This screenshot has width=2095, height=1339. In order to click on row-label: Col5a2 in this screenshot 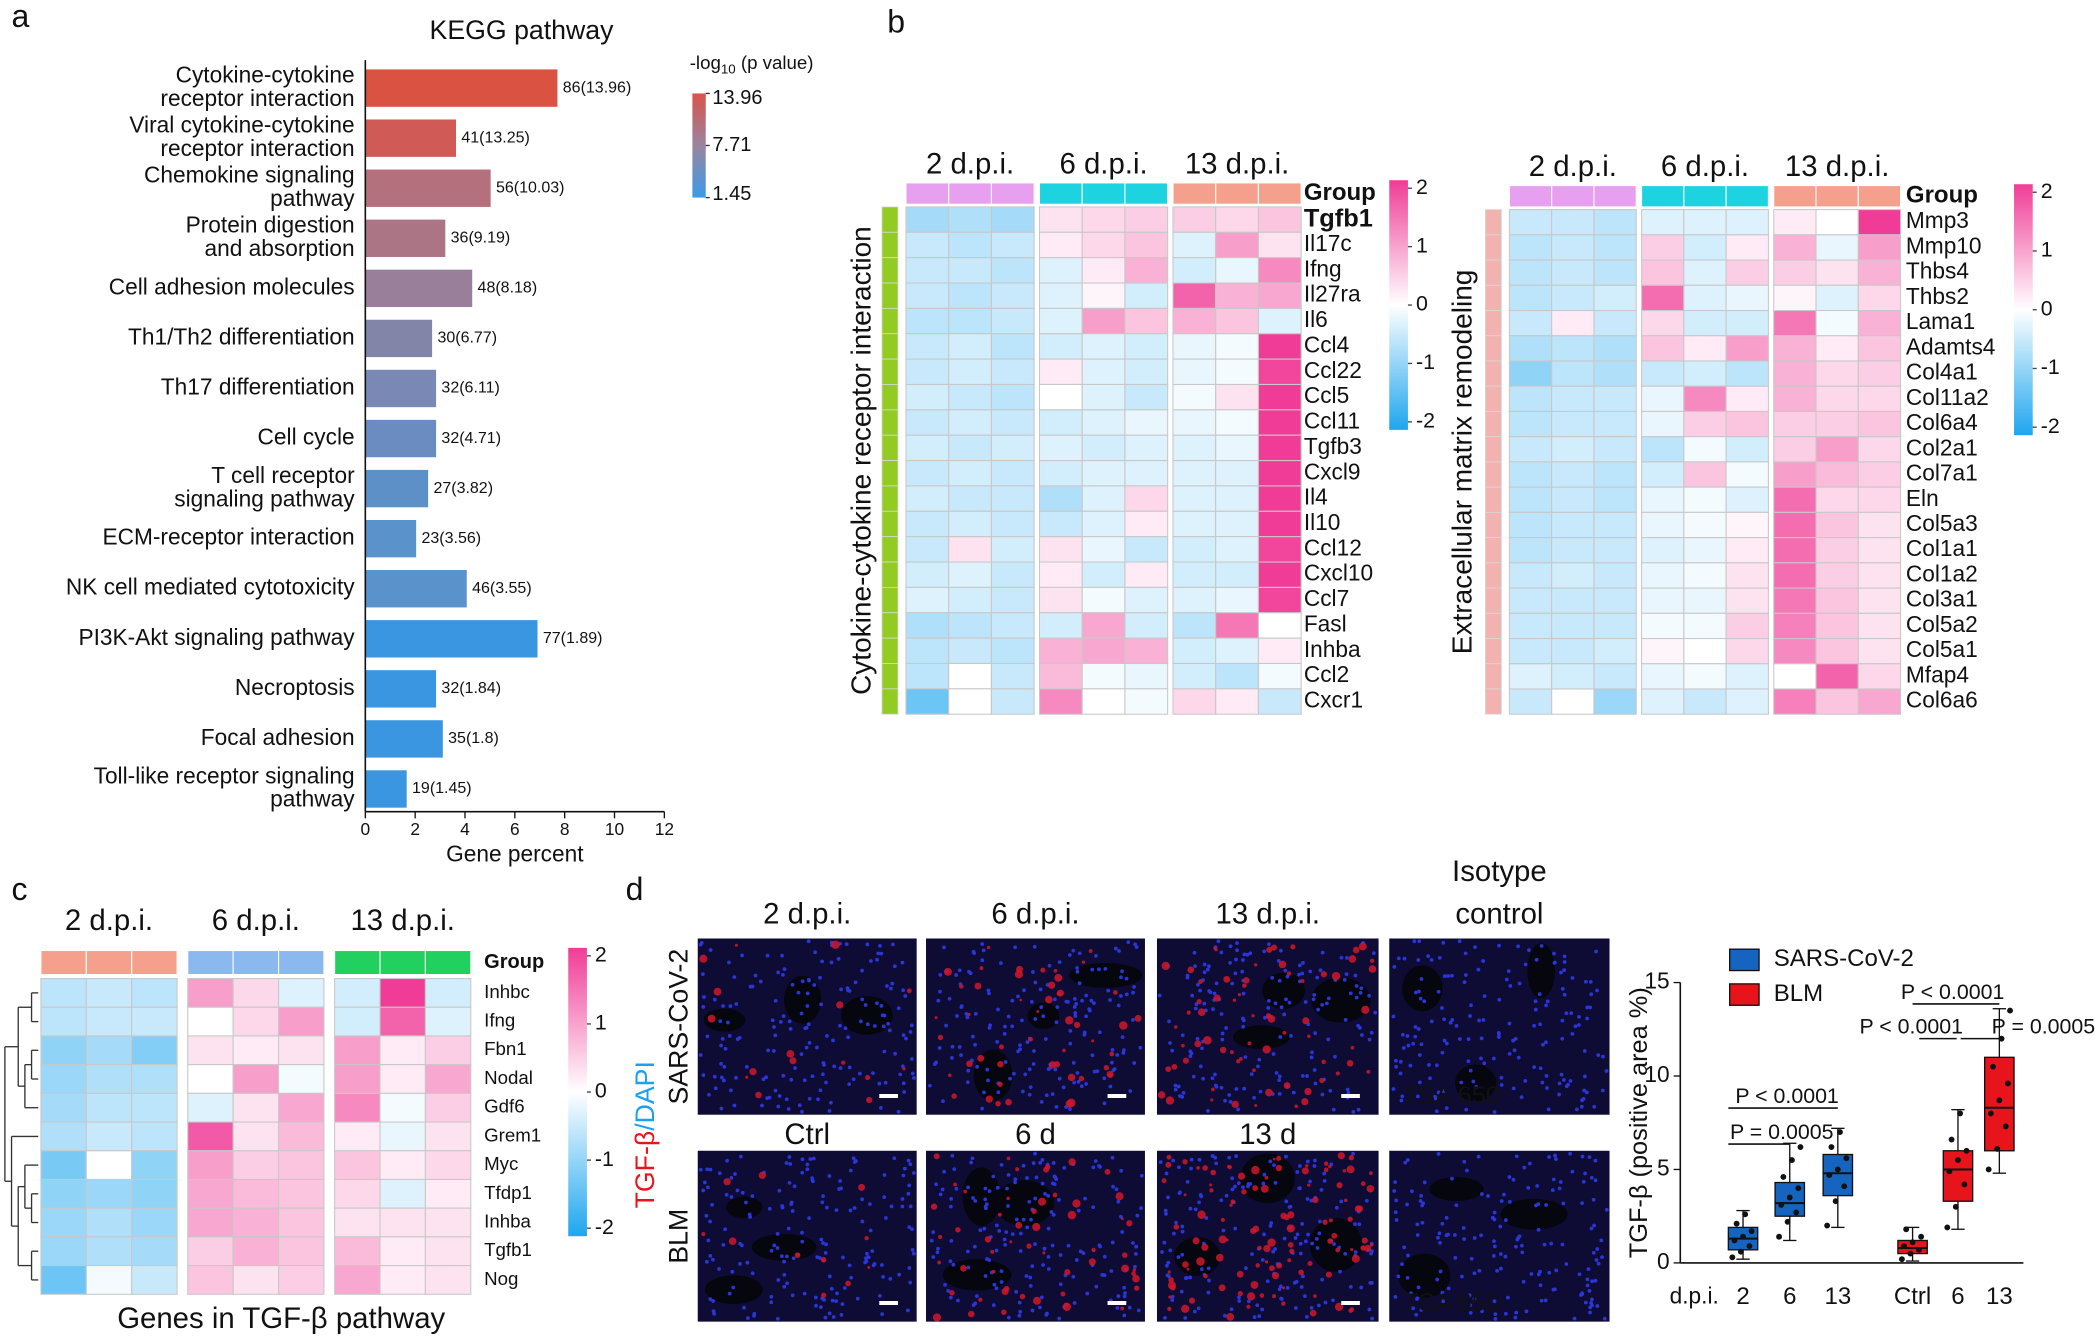, I will do `click(1942, 624)`.